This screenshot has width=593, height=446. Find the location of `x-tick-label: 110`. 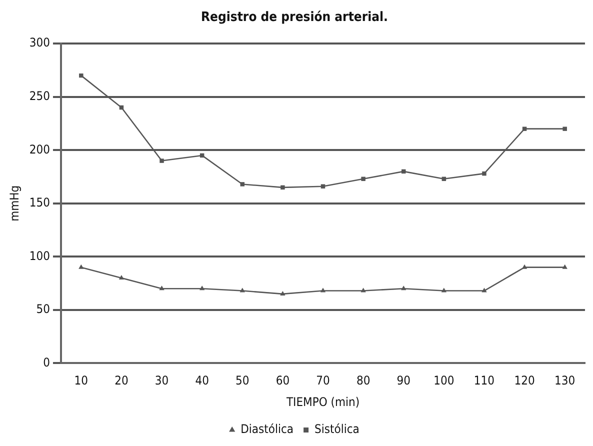

x-tick-label: 110 is located at coordinates (484, 381).